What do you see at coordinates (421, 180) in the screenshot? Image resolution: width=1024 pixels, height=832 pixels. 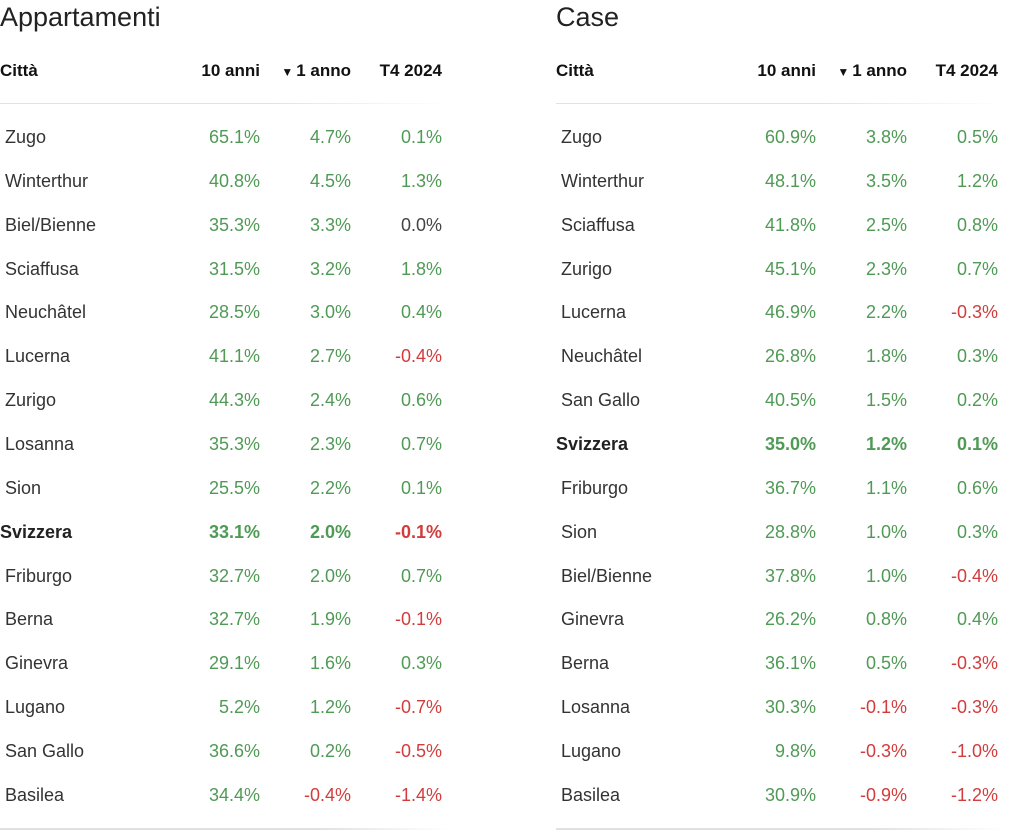 I see `quarter-cell: 1.3%` at bounding box center [421, 180].